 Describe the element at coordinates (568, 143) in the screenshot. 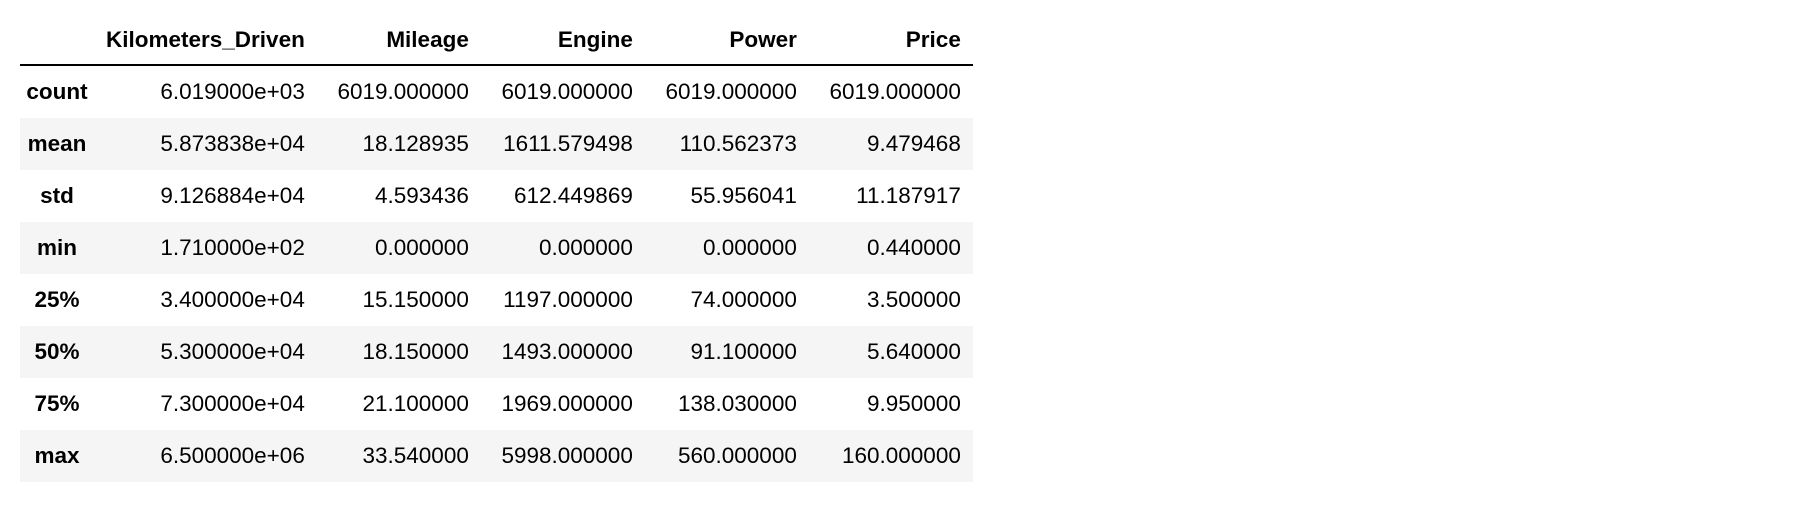

I see `table-cell: 1611.579498` at that location.